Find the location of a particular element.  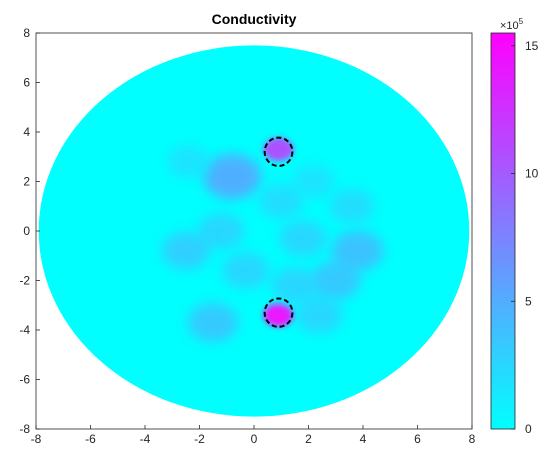

colorbar-tick-label: 5 is located at coordinates (528, 301).